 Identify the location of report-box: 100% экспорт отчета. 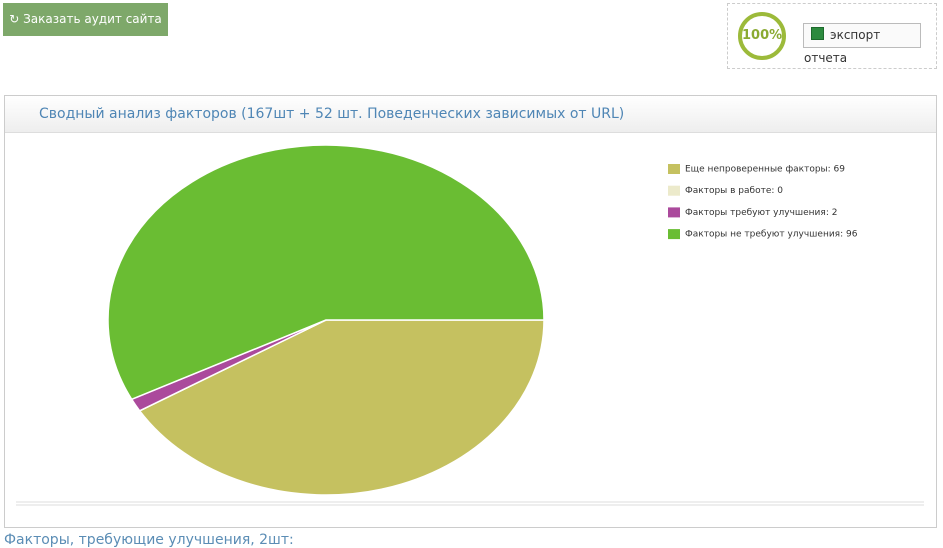
(832, 36).